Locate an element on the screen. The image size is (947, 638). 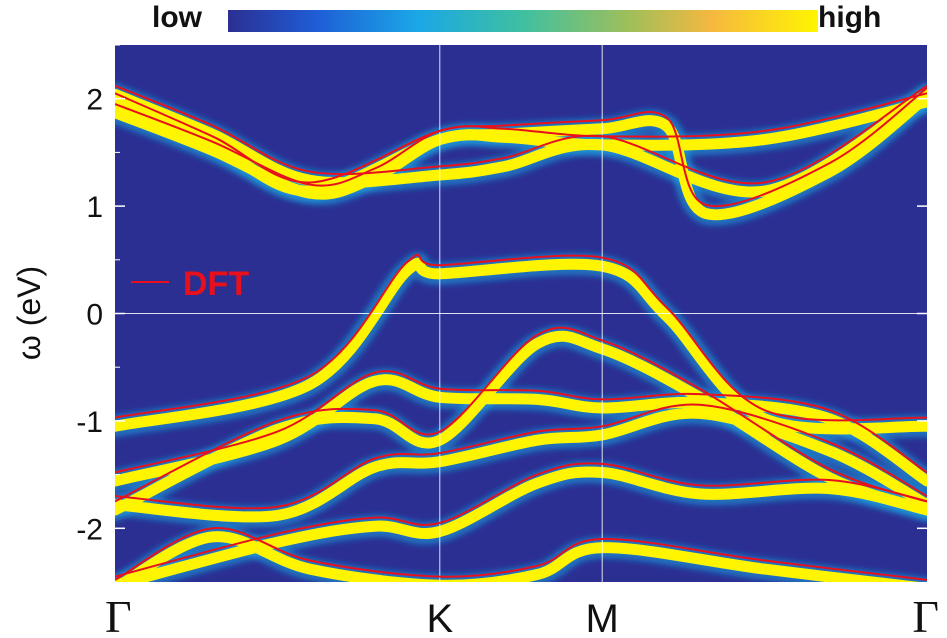
y-tick-label-3: -1 is located at coordinates (89, 422).